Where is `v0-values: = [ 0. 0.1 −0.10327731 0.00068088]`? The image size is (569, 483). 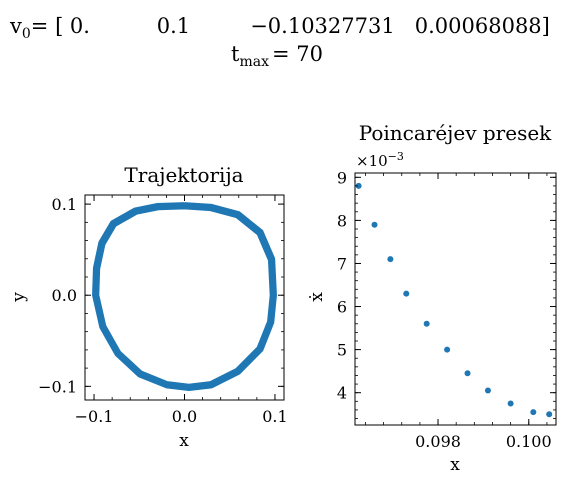 v0-values: = [ 0. 0.1 −0.10327731 0.00068088] is located at coordinates (290, 26).